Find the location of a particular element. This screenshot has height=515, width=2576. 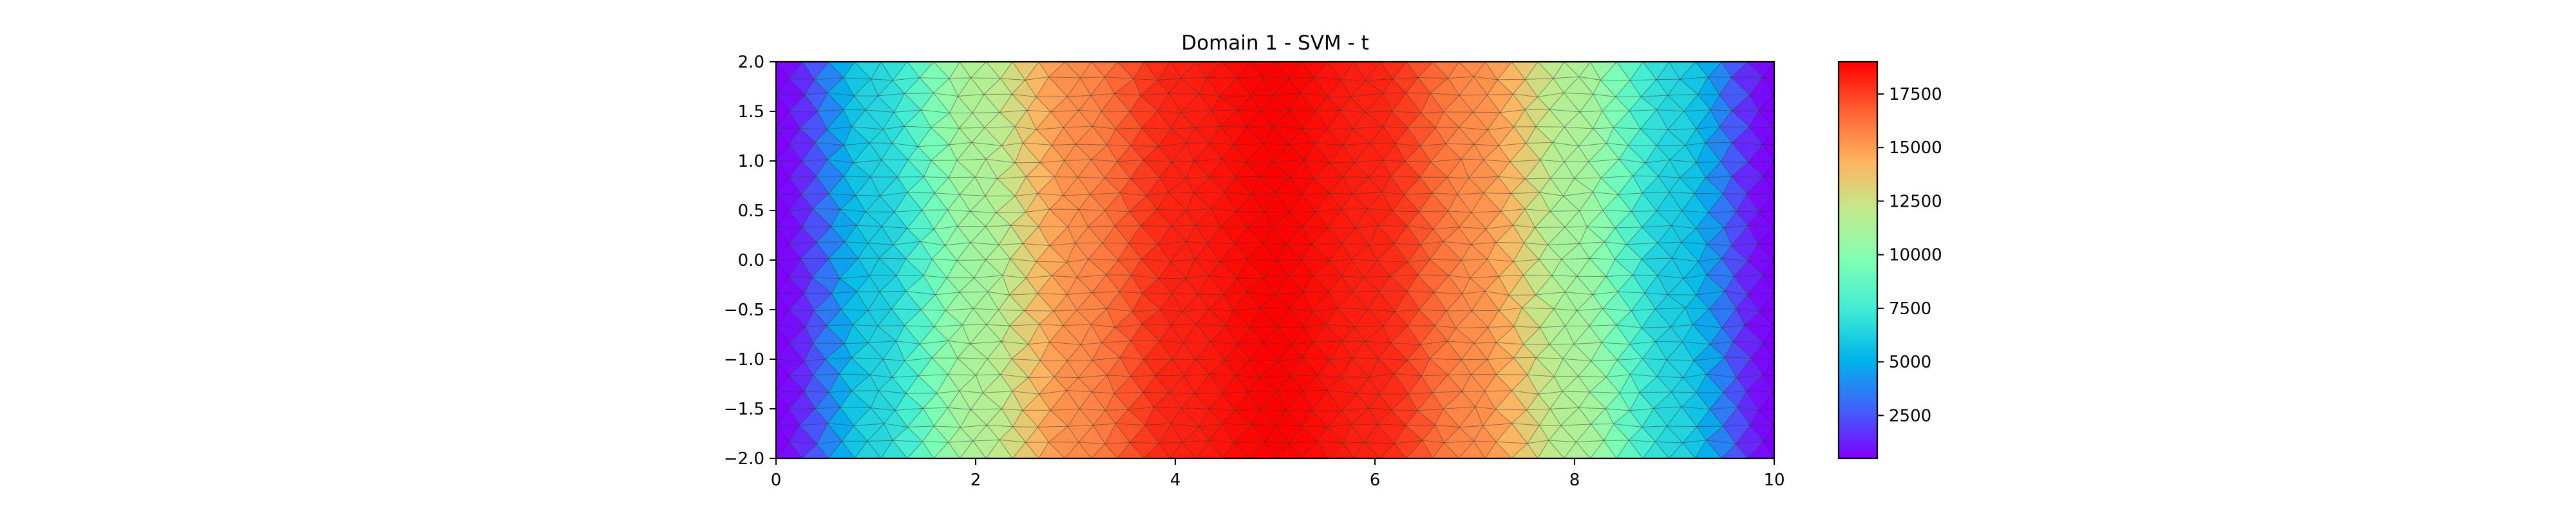

colorbar-tick-label: 10000 is located at coordinates (1915, 255).